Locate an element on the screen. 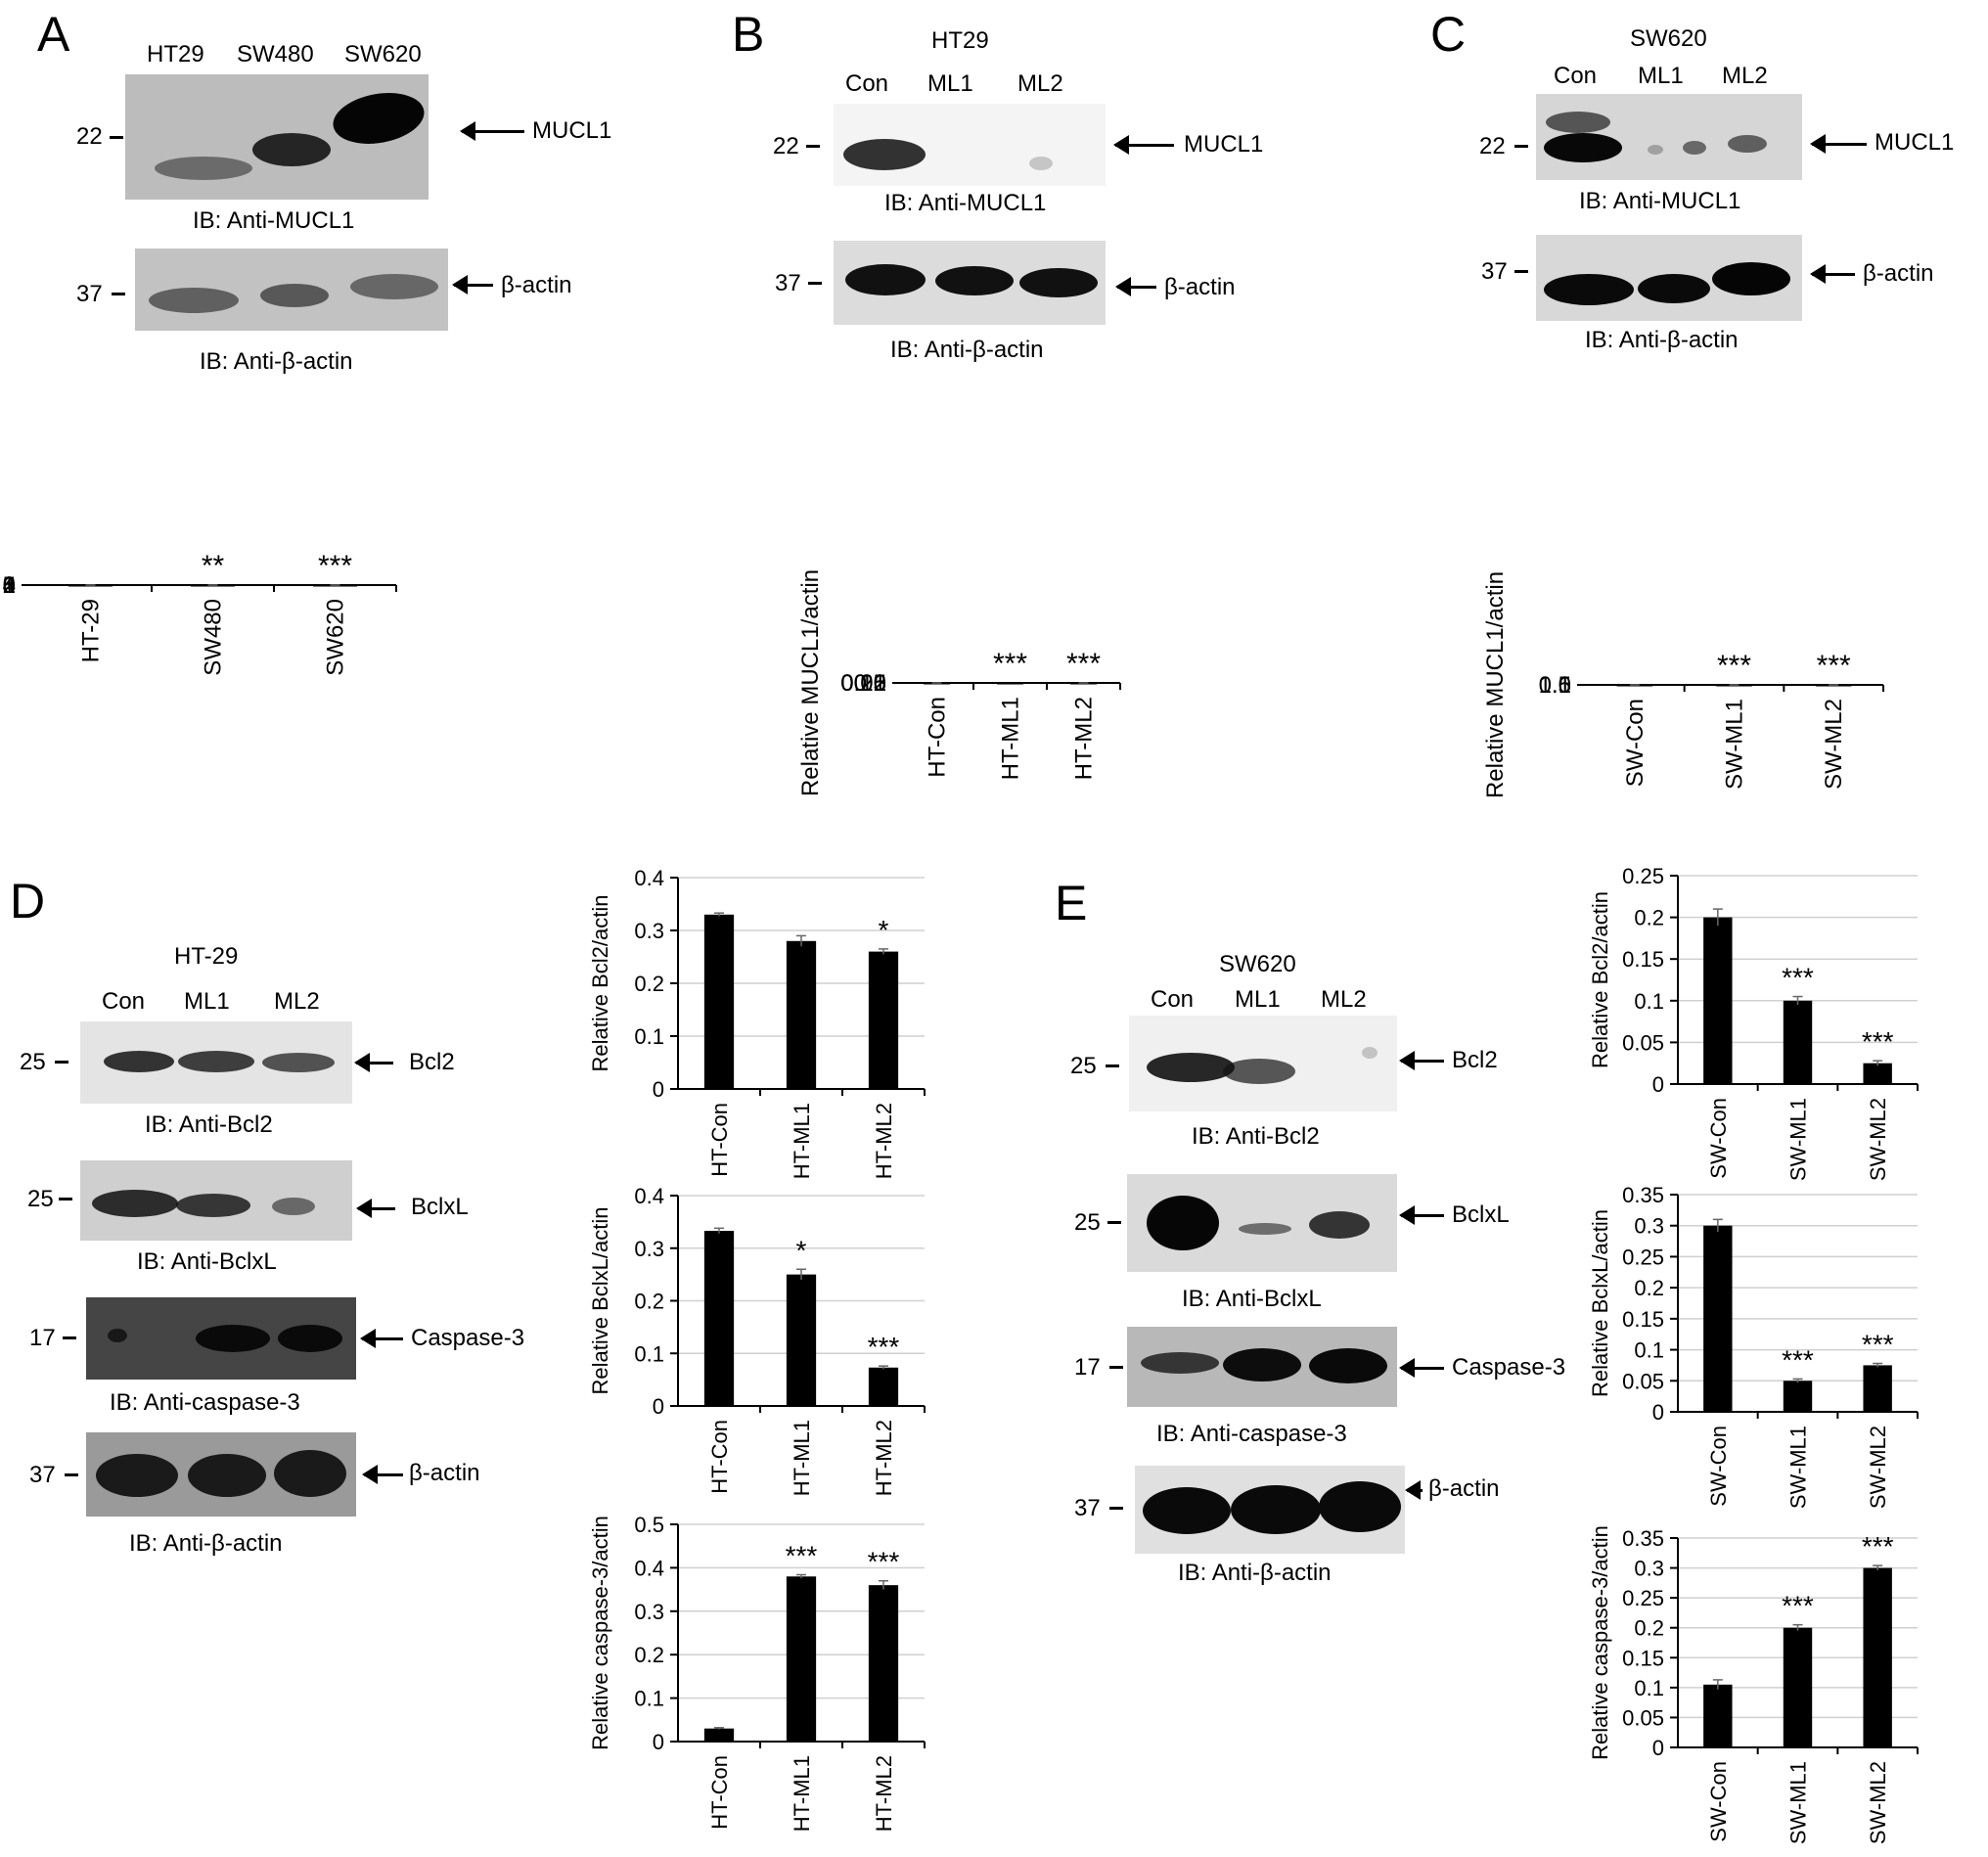 This screenshot has width=1988, height=1857. x-tick-label: SW-ML2 is located at coordinates (1834, 744).